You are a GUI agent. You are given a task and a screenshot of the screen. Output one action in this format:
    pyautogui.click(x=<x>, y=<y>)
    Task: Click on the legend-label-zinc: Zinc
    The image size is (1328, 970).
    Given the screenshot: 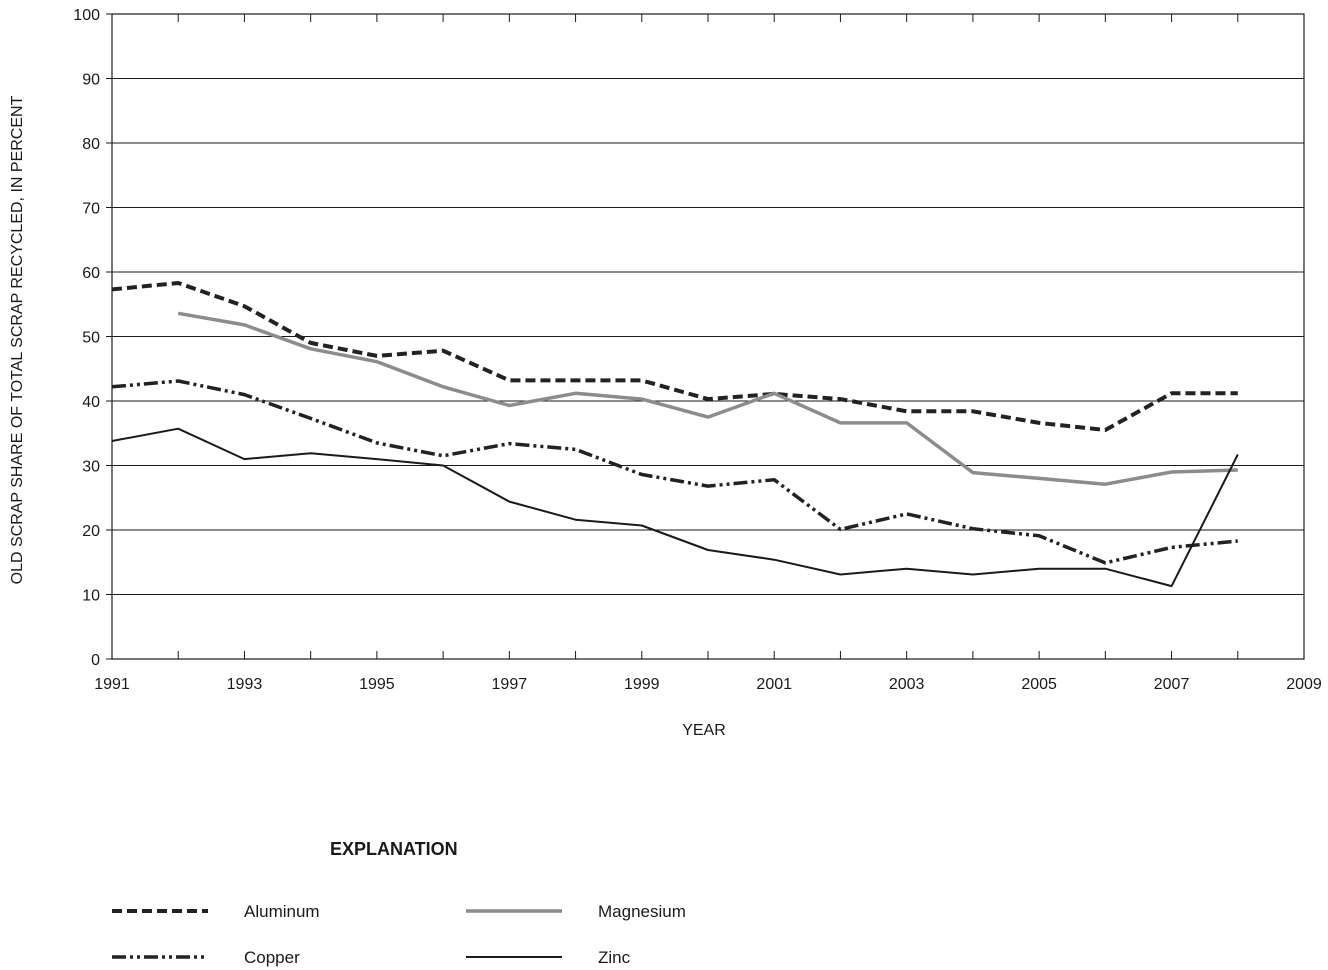 What is the action you would take?
    pyautogui.click(x=614, y=957)
    